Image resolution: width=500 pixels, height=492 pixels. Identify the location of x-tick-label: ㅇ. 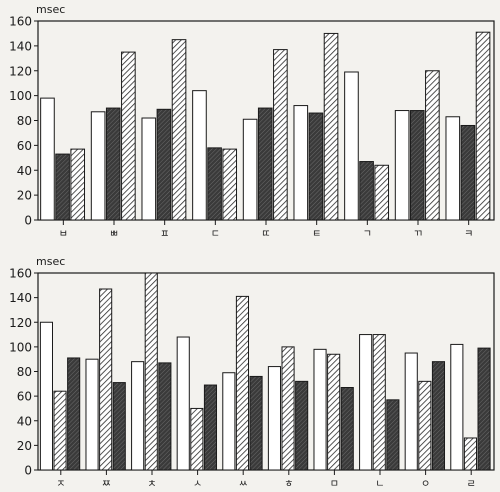
(425, 484).